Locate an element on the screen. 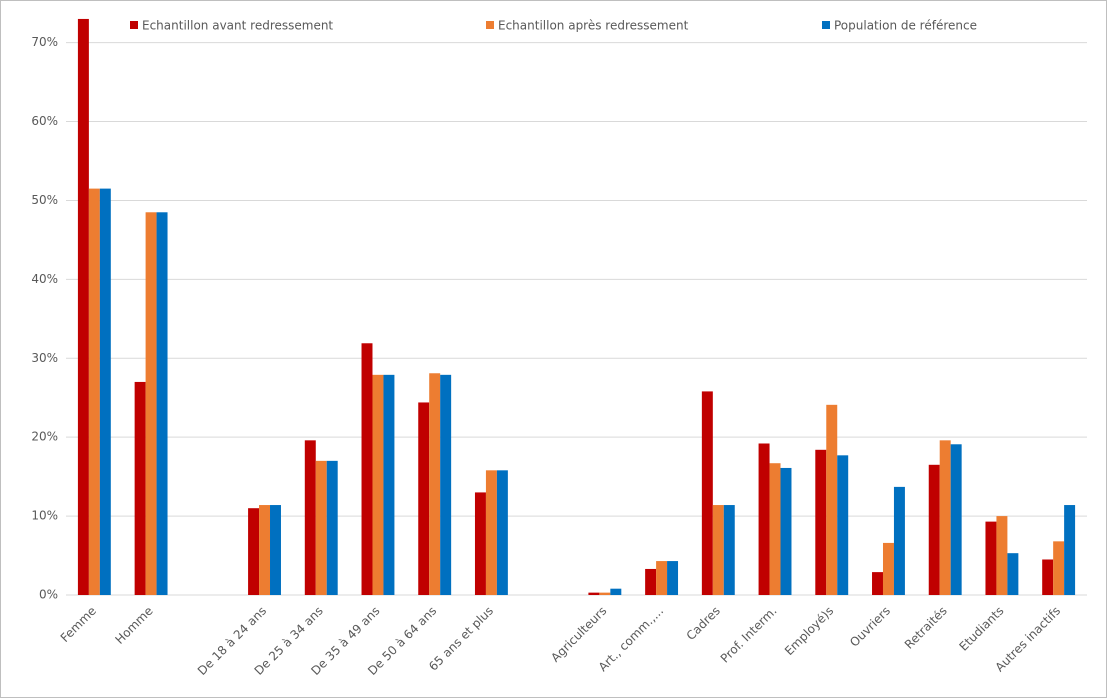 The height and width of the screenshot is (698, 1107). legend-label: Echantillon avant redressement is located at coordinates (237, 26).